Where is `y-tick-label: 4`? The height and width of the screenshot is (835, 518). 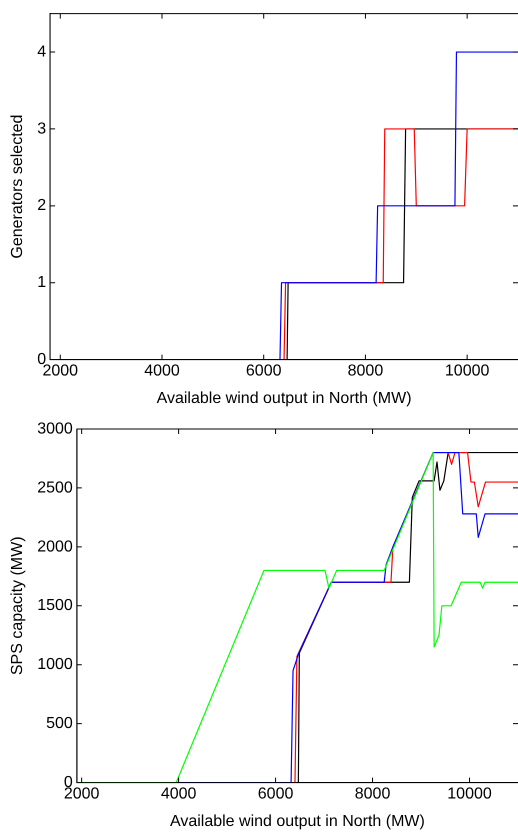
y-tick-label: 4 is located at coordinates (41, 51).